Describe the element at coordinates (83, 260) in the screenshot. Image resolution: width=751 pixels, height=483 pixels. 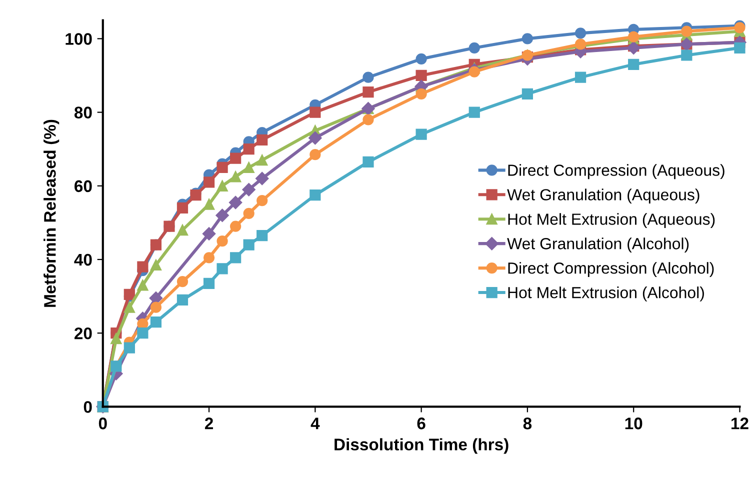
I see `y-tick-label: 40` at that location.